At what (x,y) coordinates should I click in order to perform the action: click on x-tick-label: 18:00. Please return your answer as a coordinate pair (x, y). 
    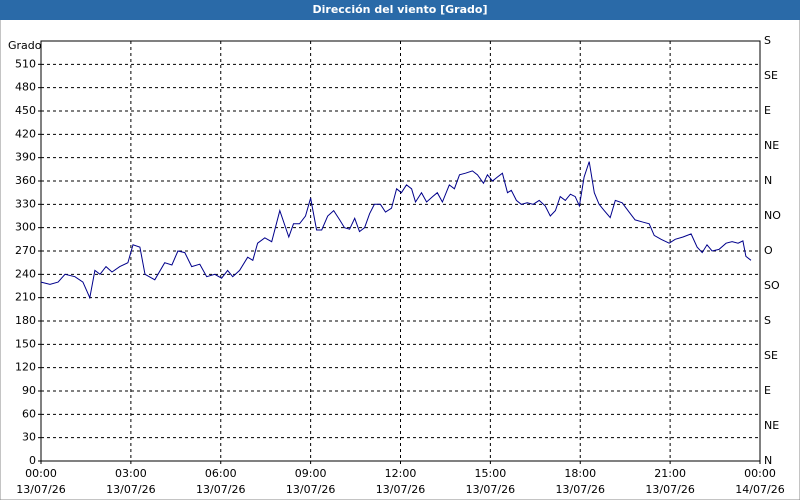
    Looking at the image, I should click on (580, 473).